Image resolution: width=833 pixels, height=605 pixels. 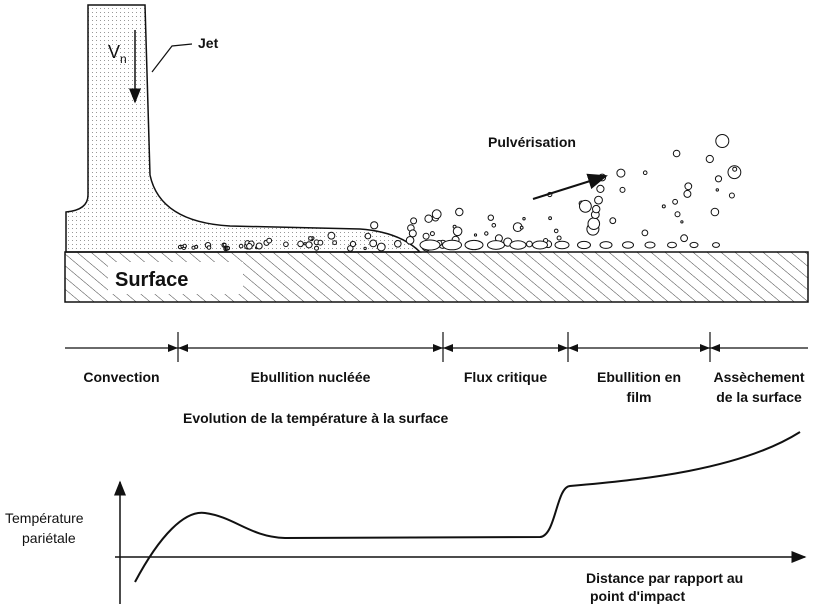 I want to click on x-axis-label-2: point d'impact, so click(x=637, y=596).